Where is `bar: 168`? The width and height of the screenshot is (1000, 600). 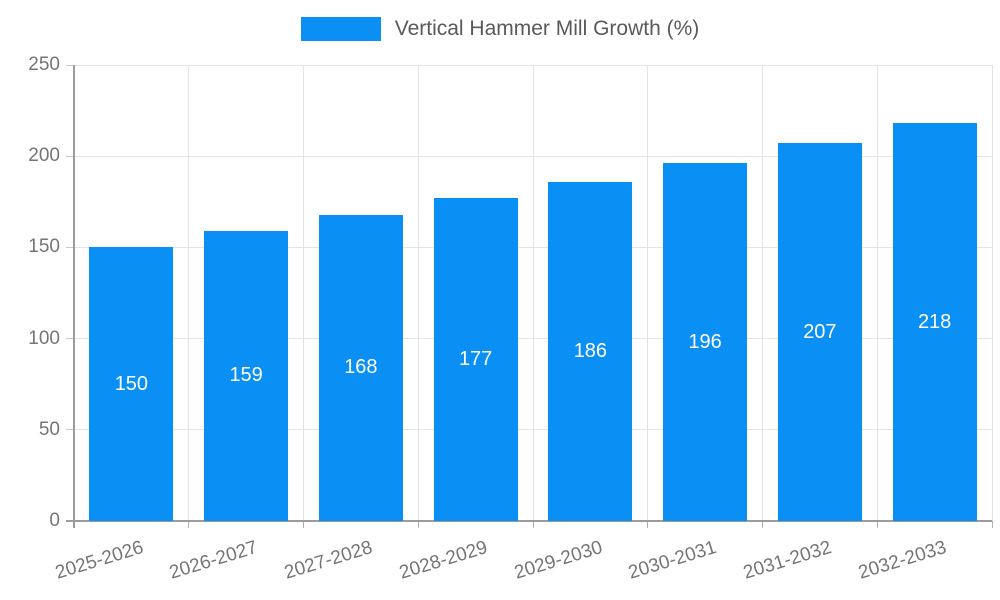 bar: 168 is located at coordinates (360, 367).